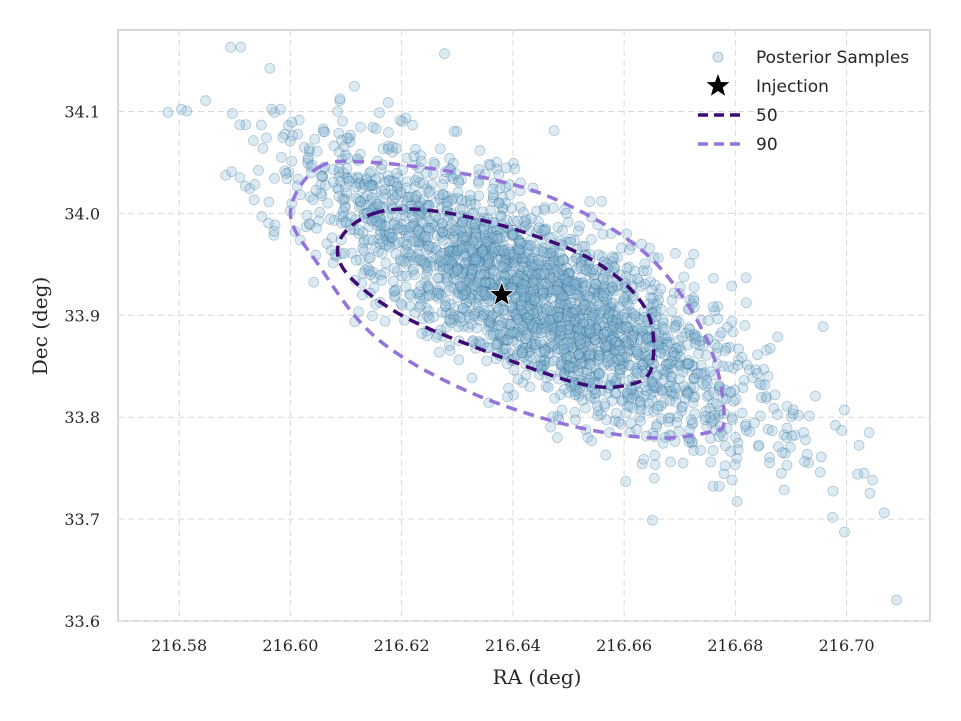  What do you see at coordinates (179, 645) in the screenshot?
I see `x-tick-label: 216.58` at bounding box center [179, 645].